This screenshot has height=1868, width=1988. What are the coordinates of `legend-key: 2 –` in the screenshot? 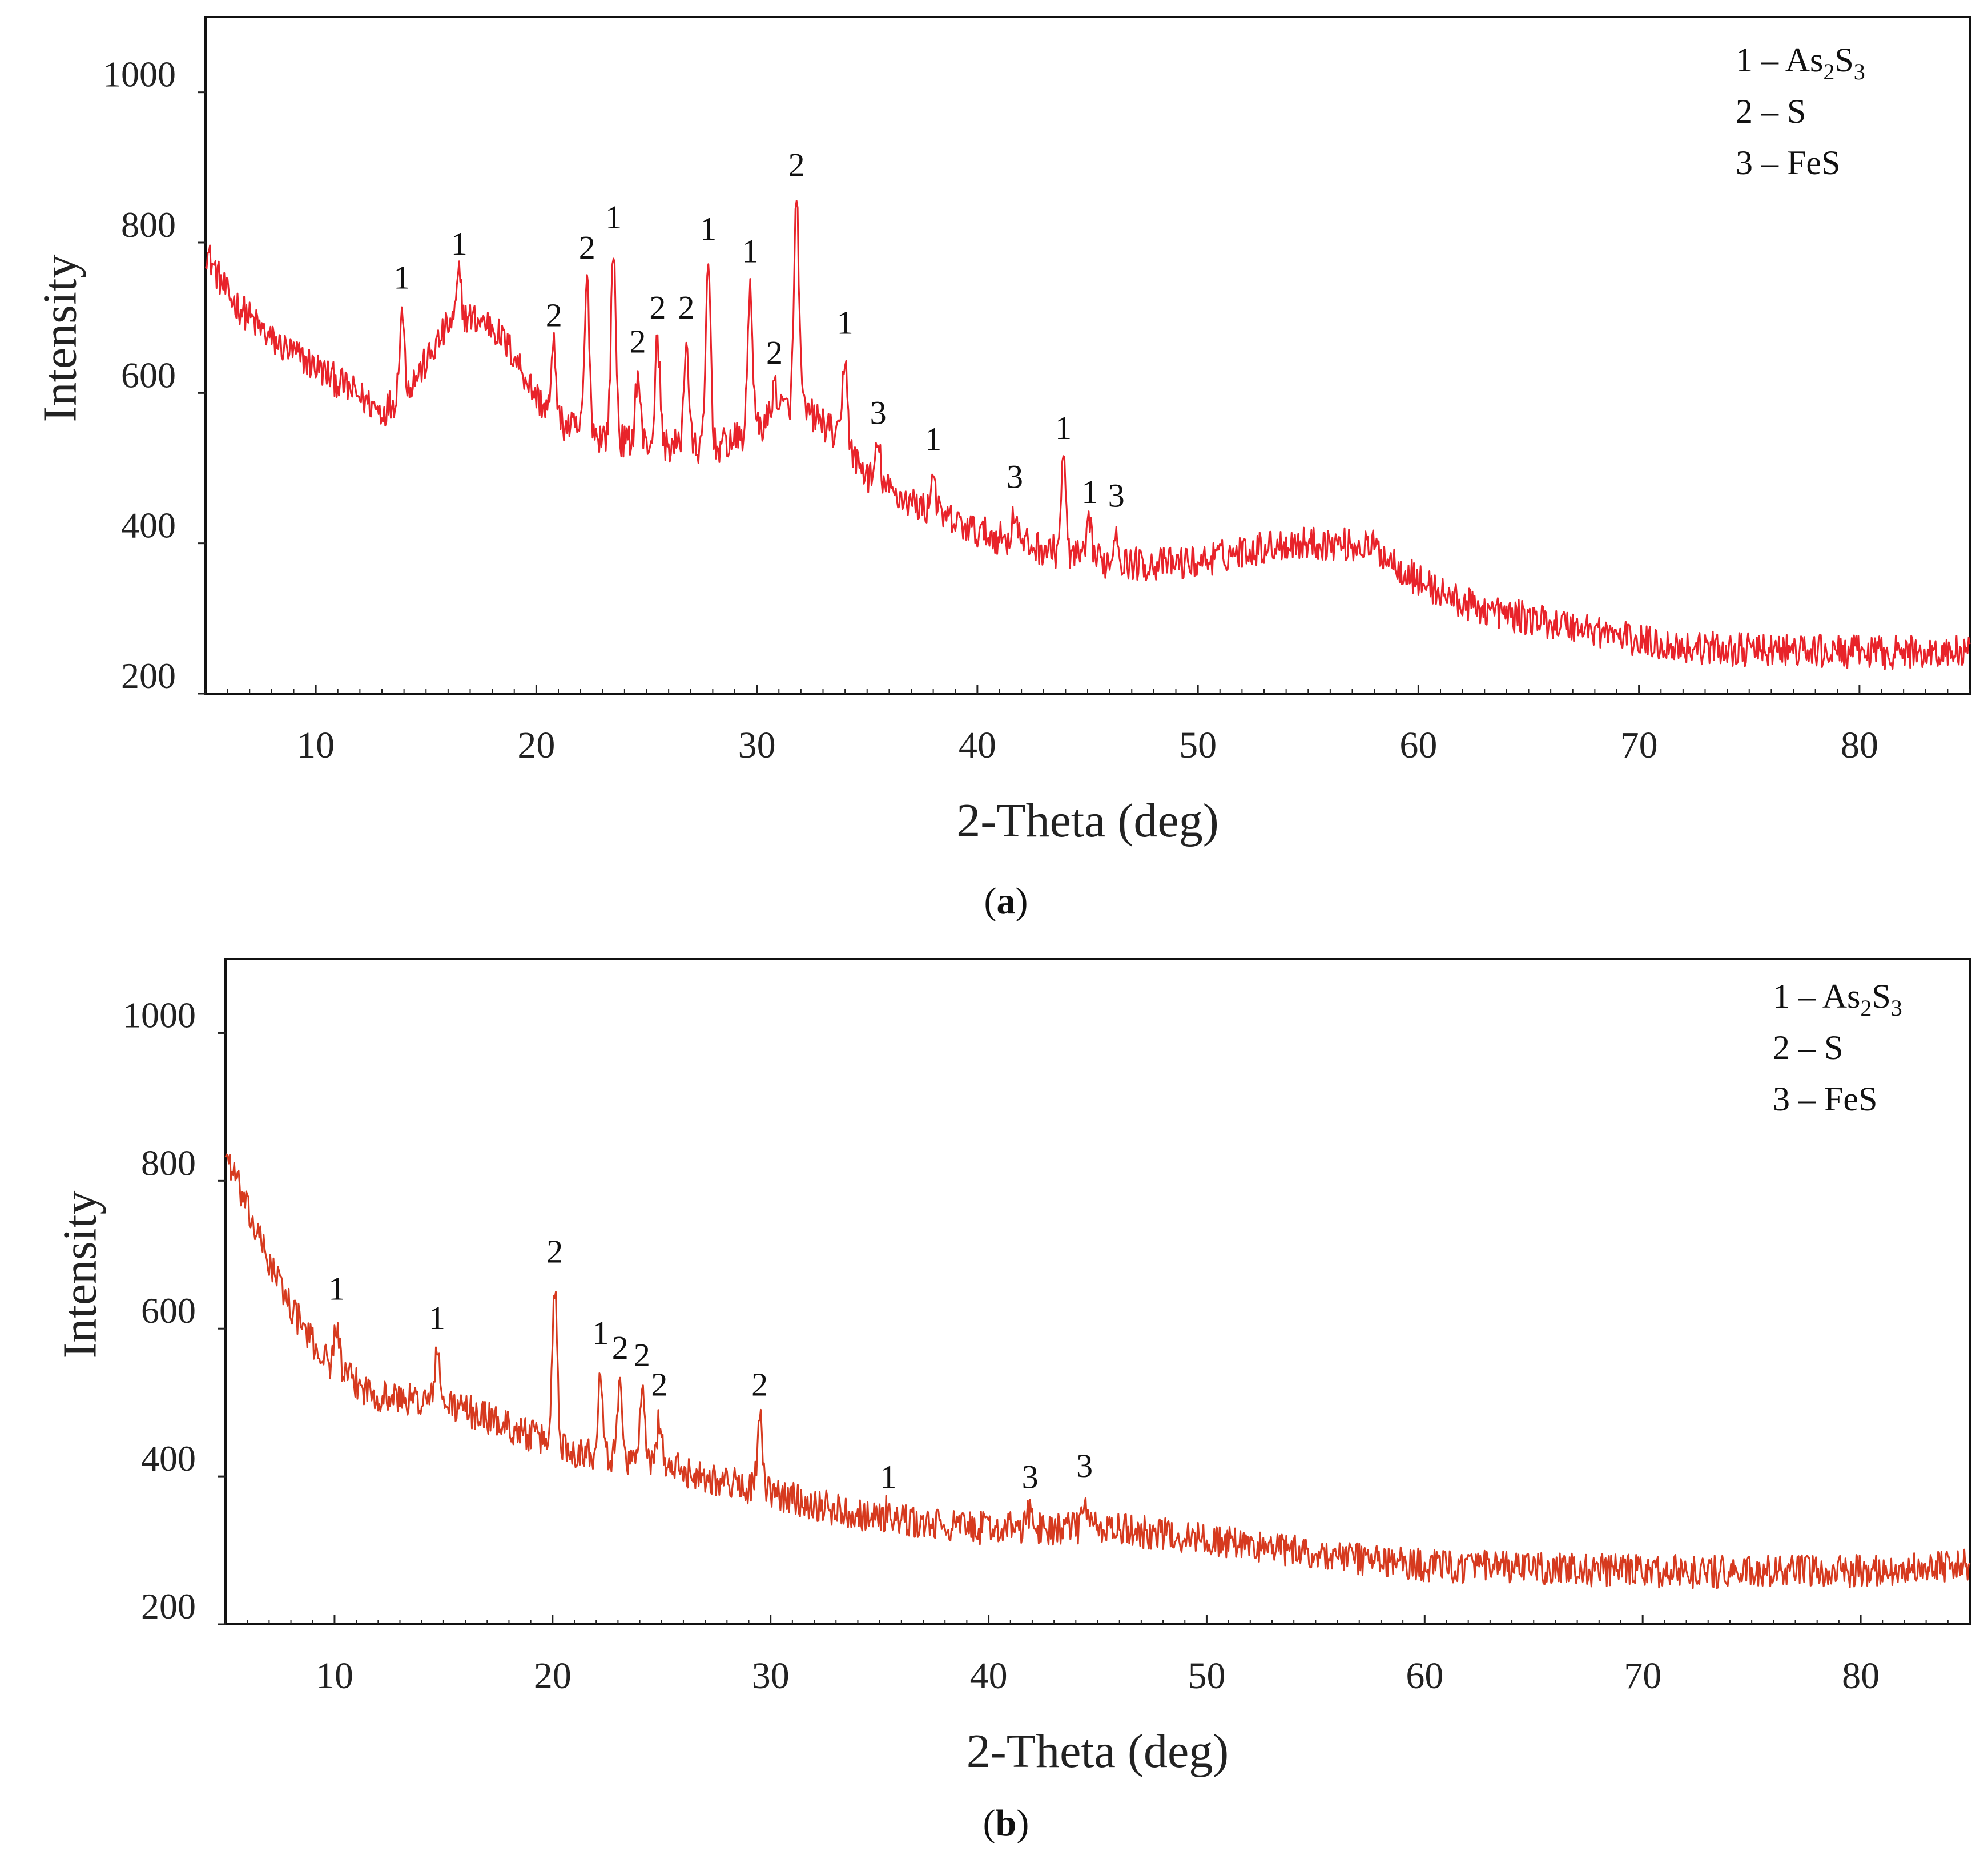 It's located at (1761, 111).